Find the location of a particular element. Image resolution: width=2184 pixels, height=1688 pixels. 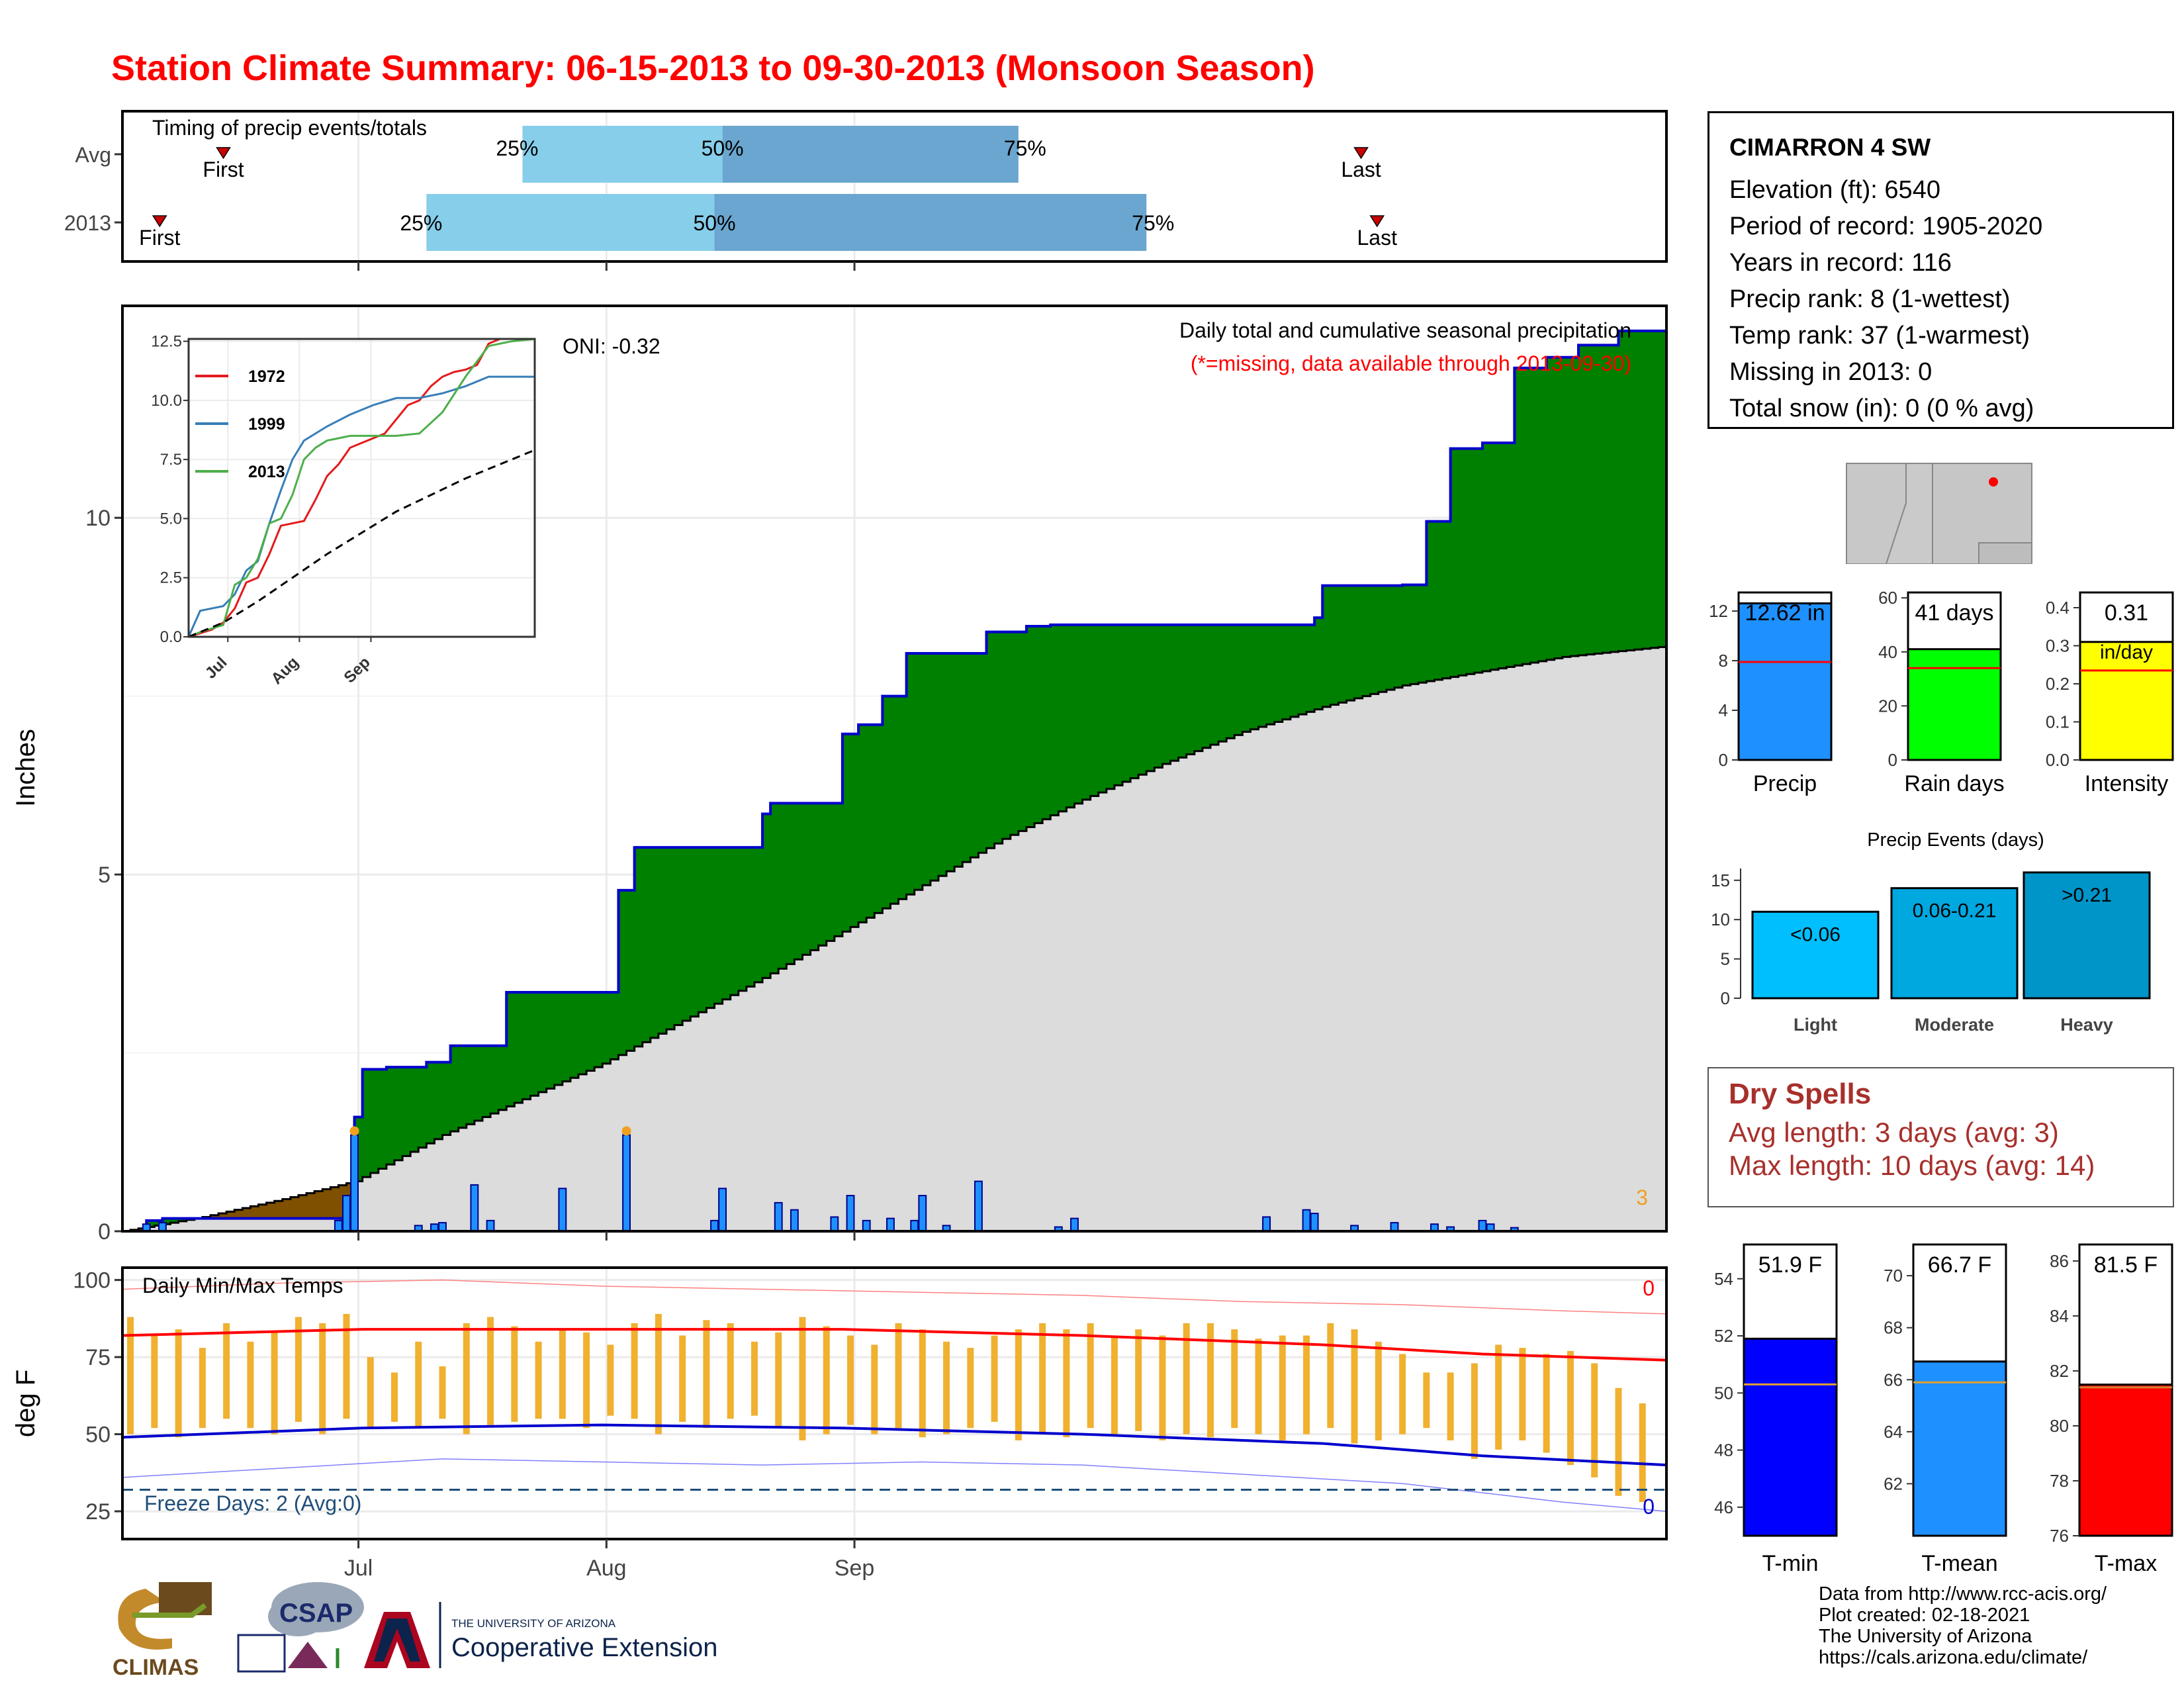

bar-ytick: 46 is located at coordinates (1723, 1507).